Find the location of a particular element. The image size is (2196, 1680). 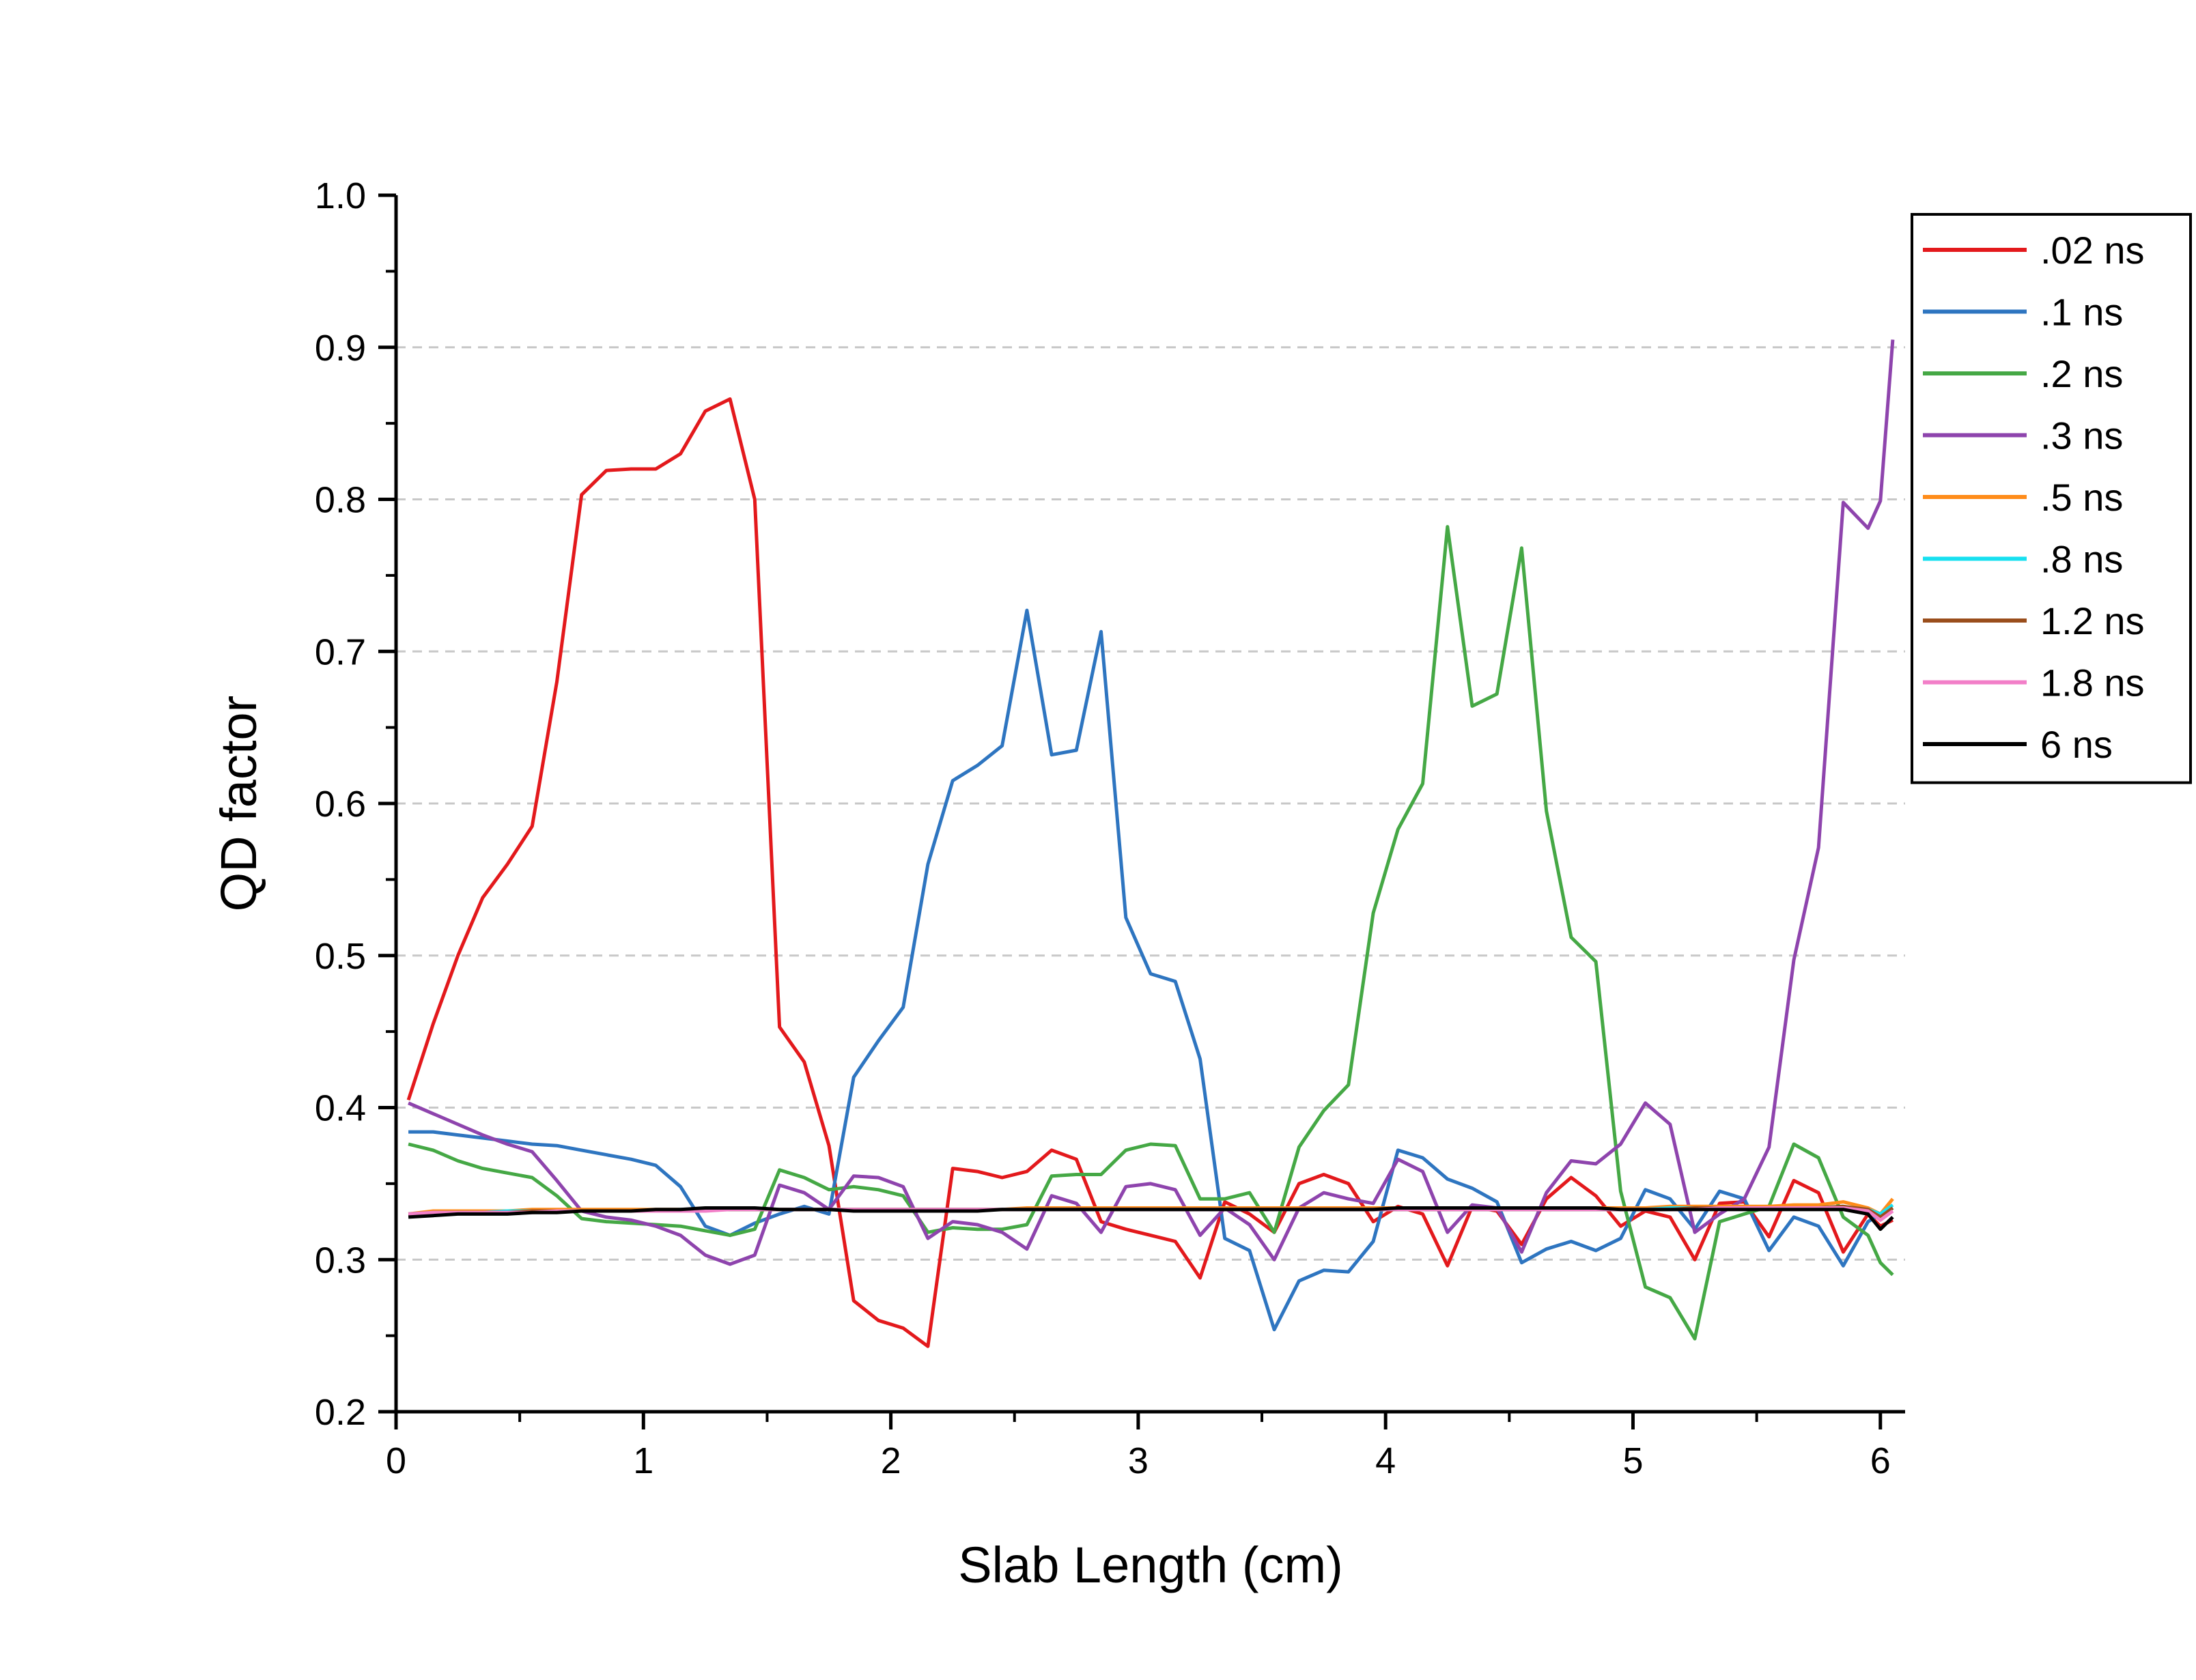

legend-label-1: .1 ns is located at coordinates (2082, 312).